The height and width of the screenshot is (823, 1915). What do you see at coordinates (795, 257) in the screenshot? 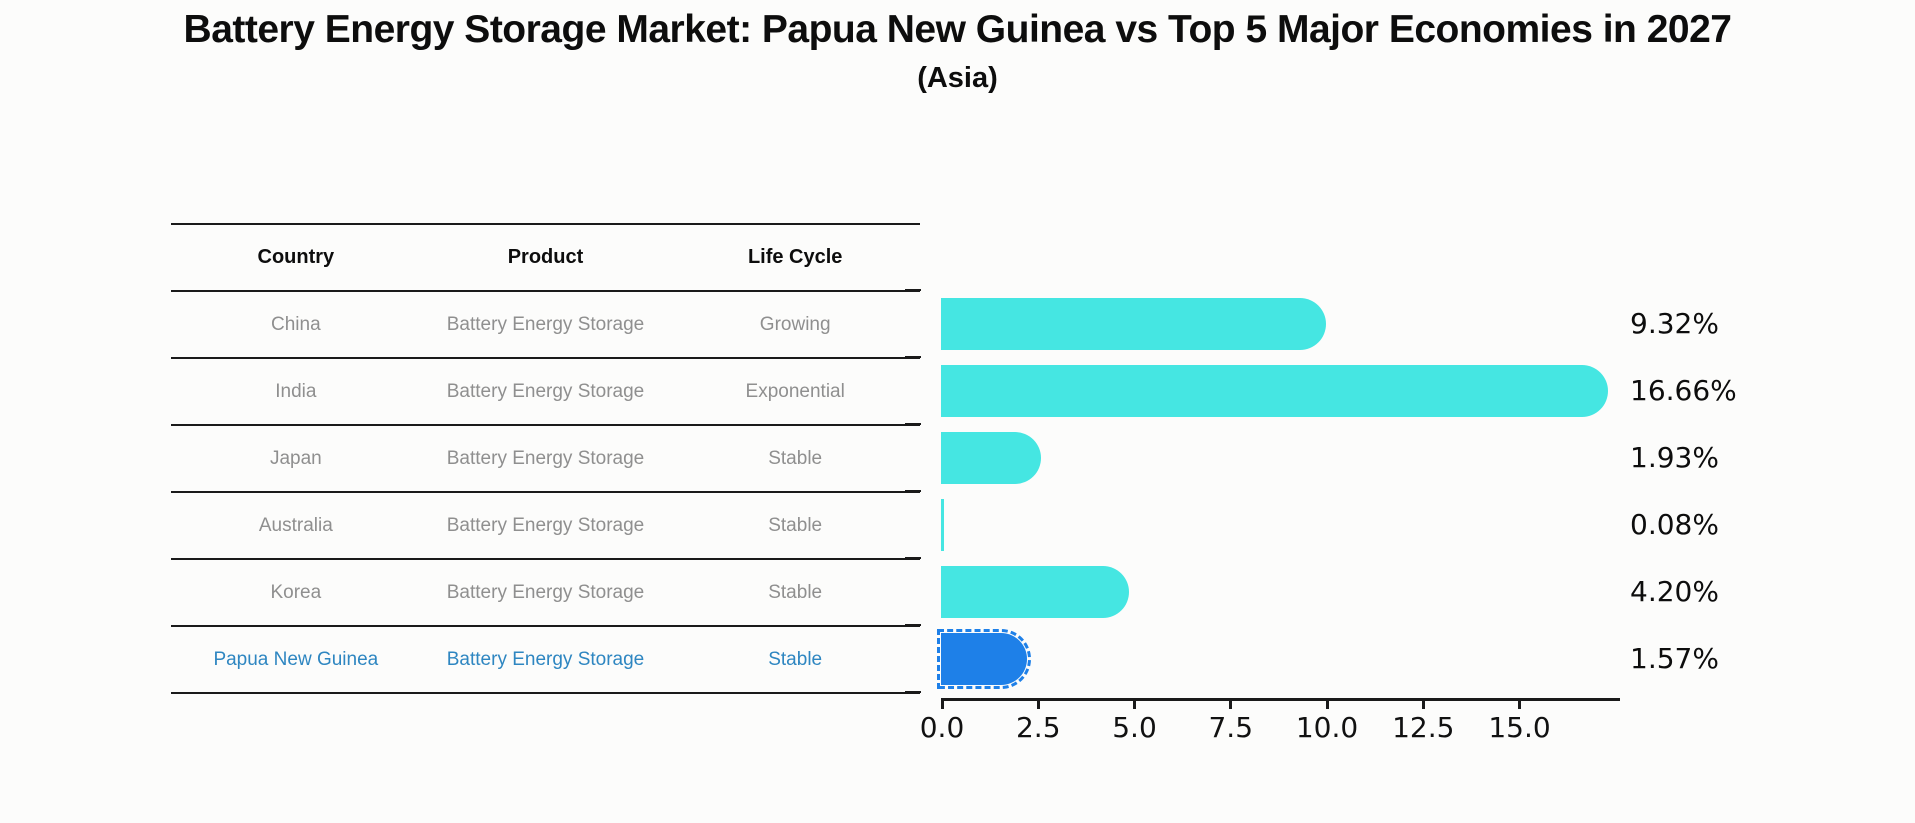
I see `column-header-lifecycle: Life Cycle` at bounding box center [795, 257].